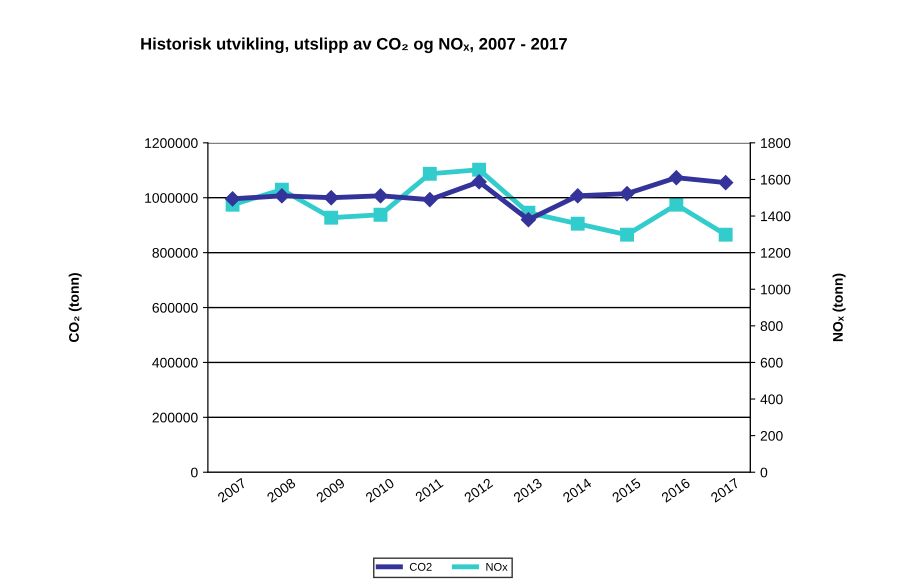 The height and width of the screenshot is (583, 904). What do you see at coordinates (839, 308) in the screenshot?
I see `y2-axis-title: NOₓ (tonn)` at bounding box center [839, 308].